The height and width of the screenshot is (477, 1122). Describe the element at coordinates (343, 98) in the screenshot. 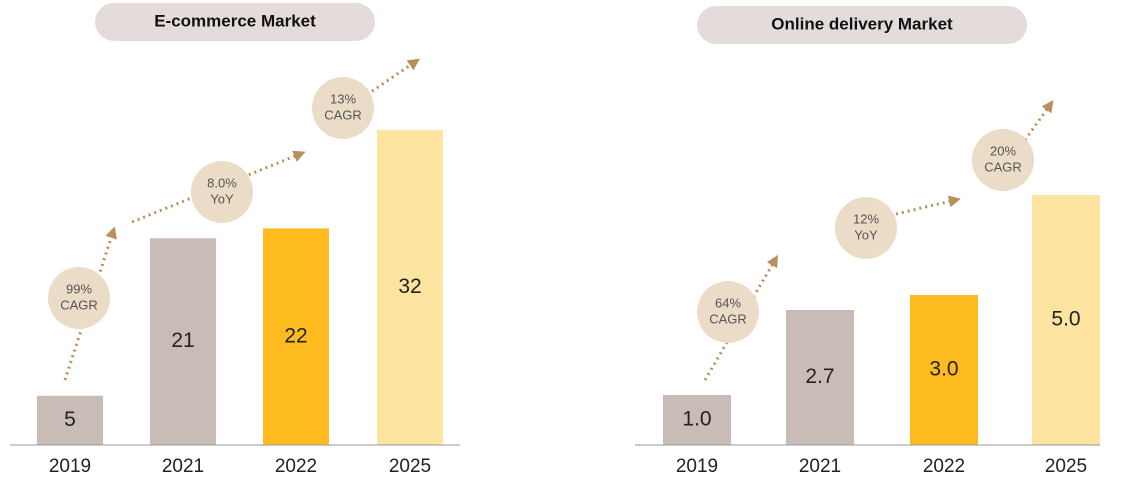

I see `annotation: 13%` at that location.